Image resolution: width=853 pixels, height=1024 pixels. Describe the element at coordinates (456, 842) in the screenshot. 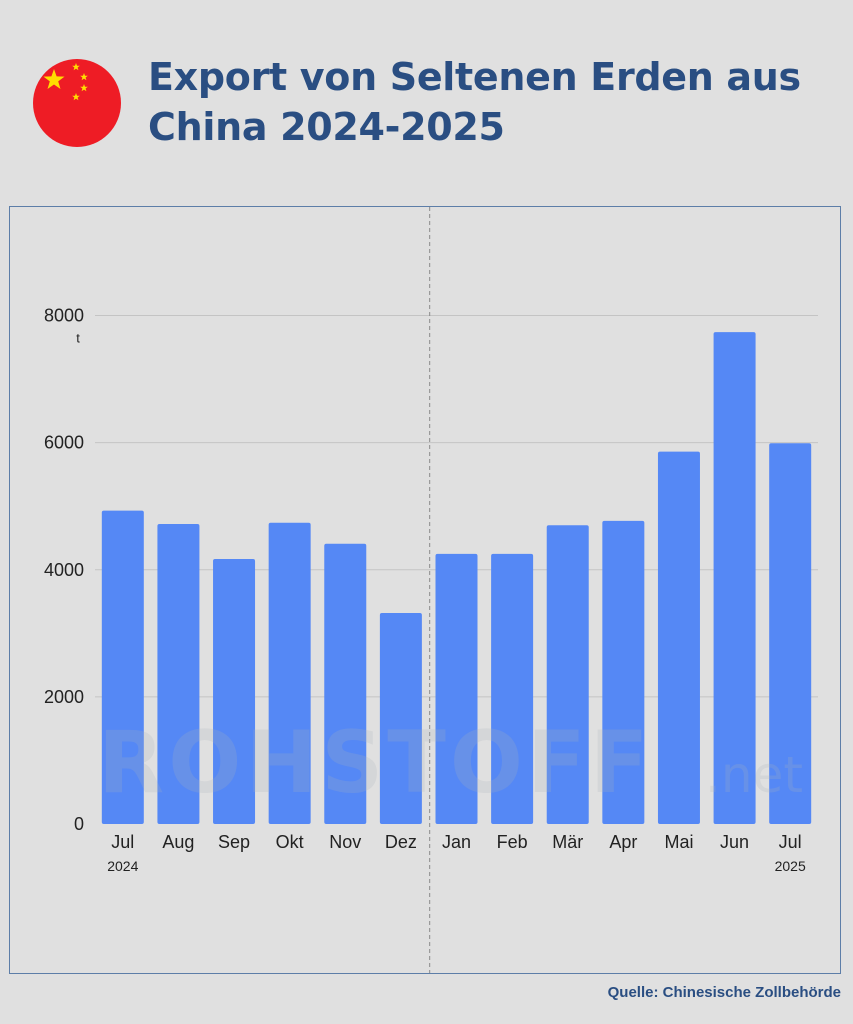

I see `x-tick-label: Jan` at that location.